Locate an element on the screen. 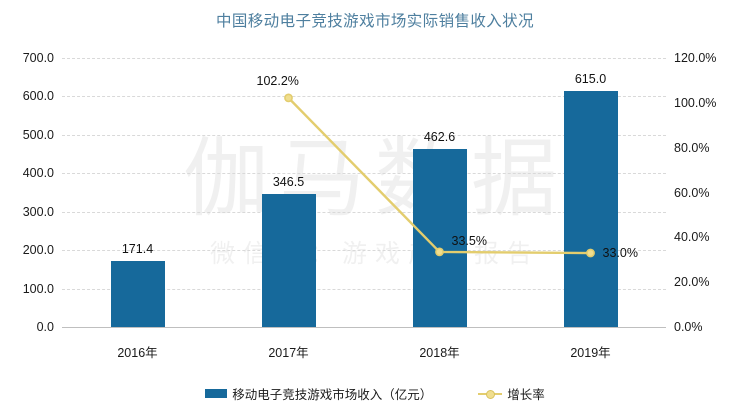 This screenshot has width=750, height=420. bar-swatch-icon is located at coordinates (216, 393).